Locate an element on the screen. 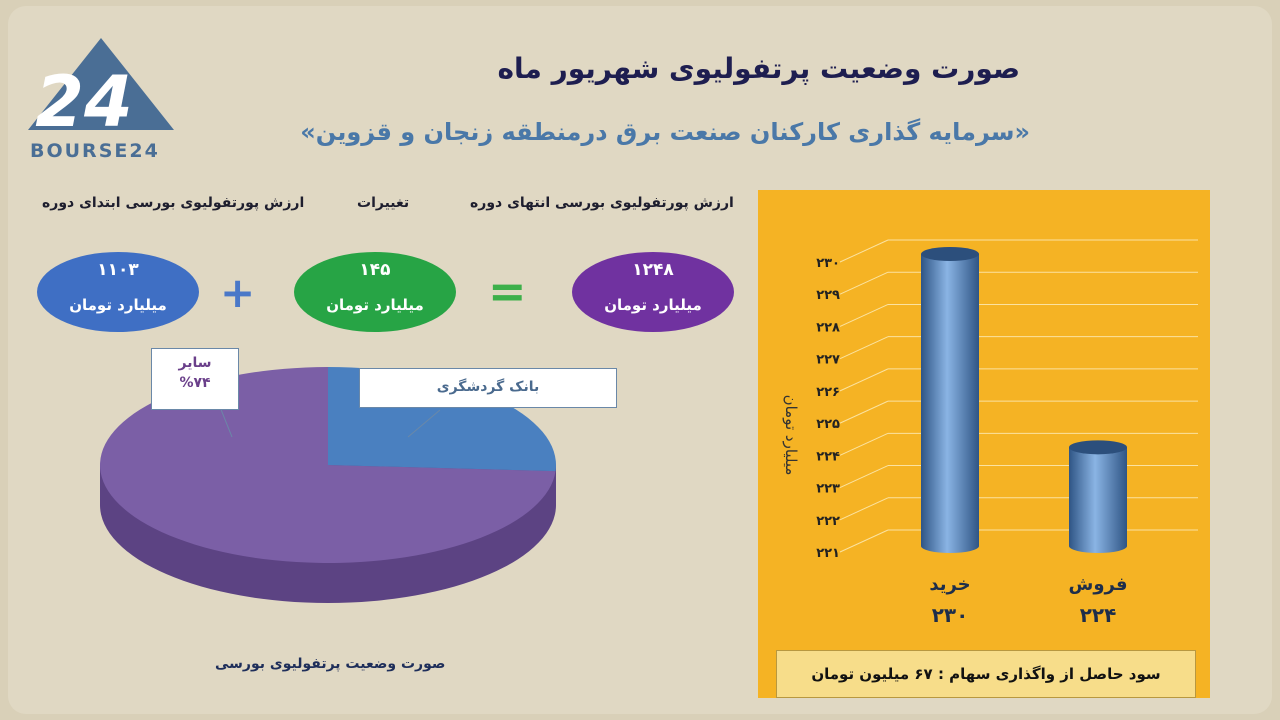 This screenshot has height=720, width=1280. y-tick-label: ۲۲۳ is located at coordinates (828, 489).